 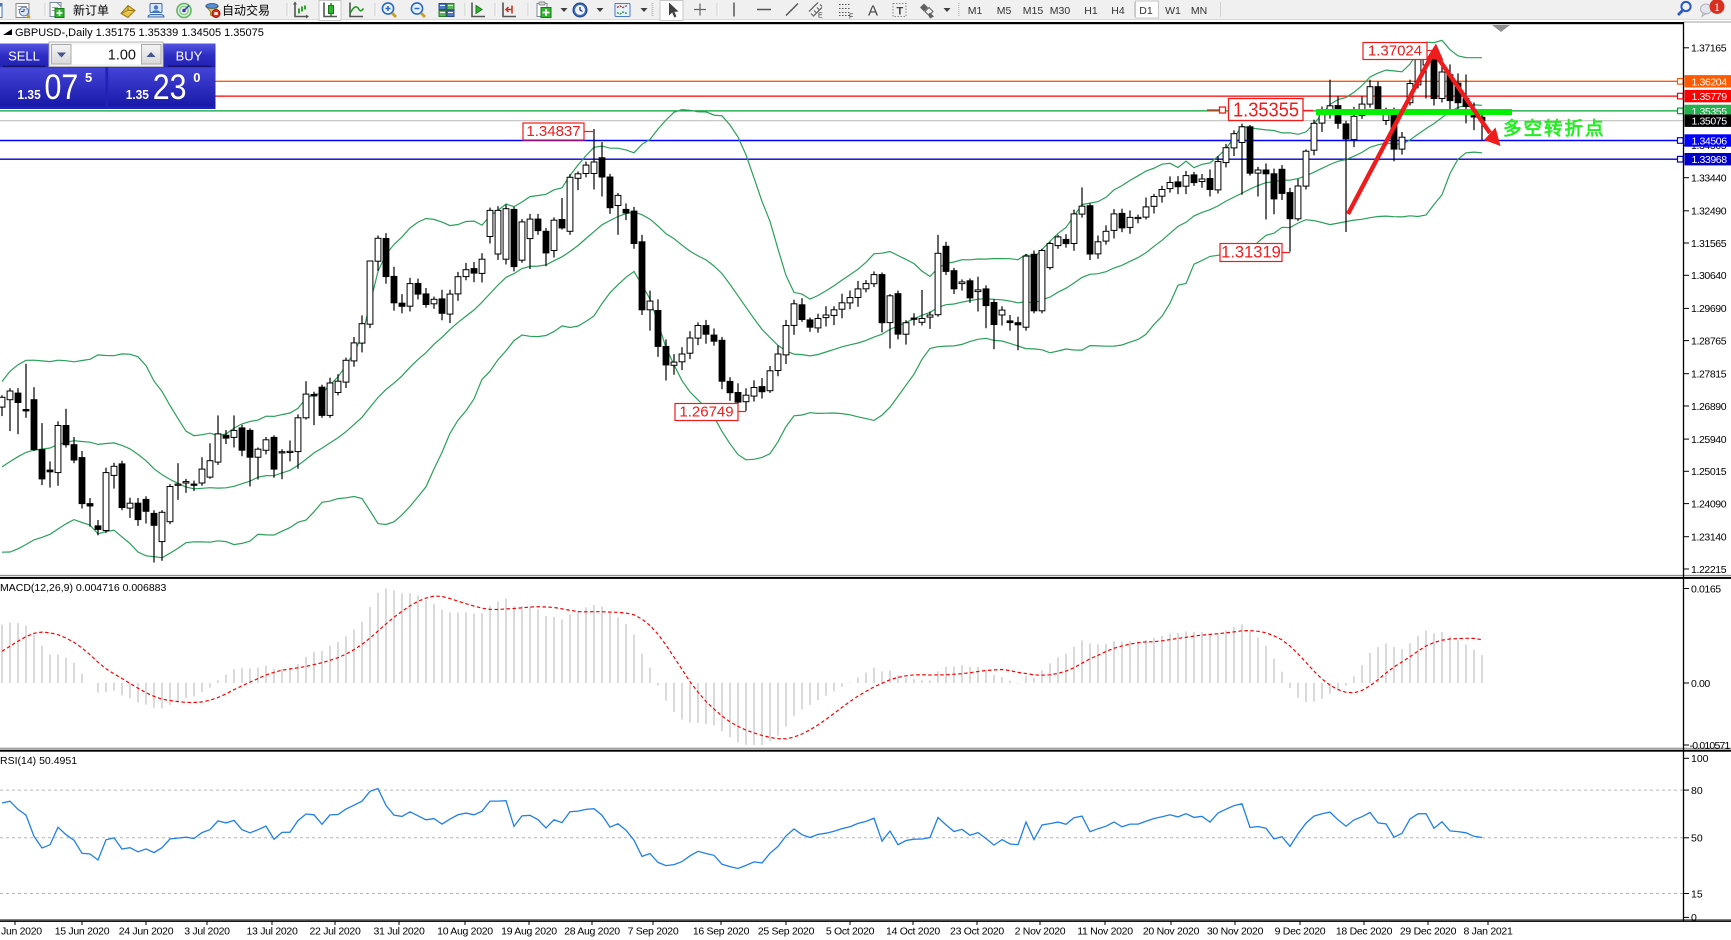 What do you see at coordinates (399, 932) in the screenshot?
I see `svg-text: 31 Jul 2020` at bounding box center [399, 932].